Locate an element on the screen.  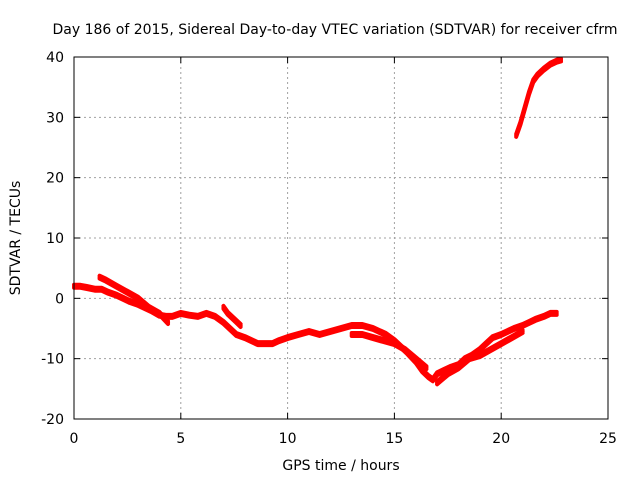
x-tick-label: 0 is located at coordinates (74, 439).